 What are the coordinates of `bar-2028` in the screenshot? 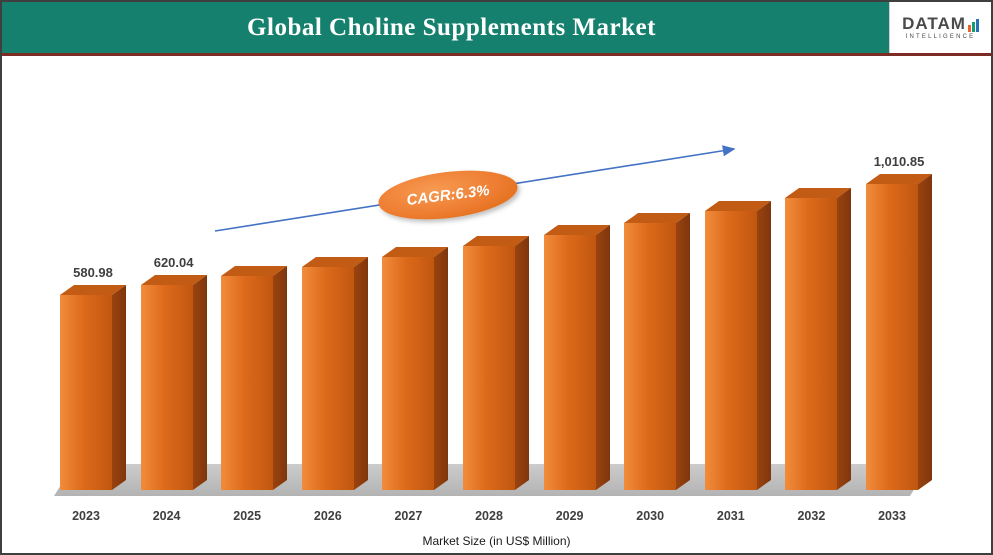 It's located at (496, 363).